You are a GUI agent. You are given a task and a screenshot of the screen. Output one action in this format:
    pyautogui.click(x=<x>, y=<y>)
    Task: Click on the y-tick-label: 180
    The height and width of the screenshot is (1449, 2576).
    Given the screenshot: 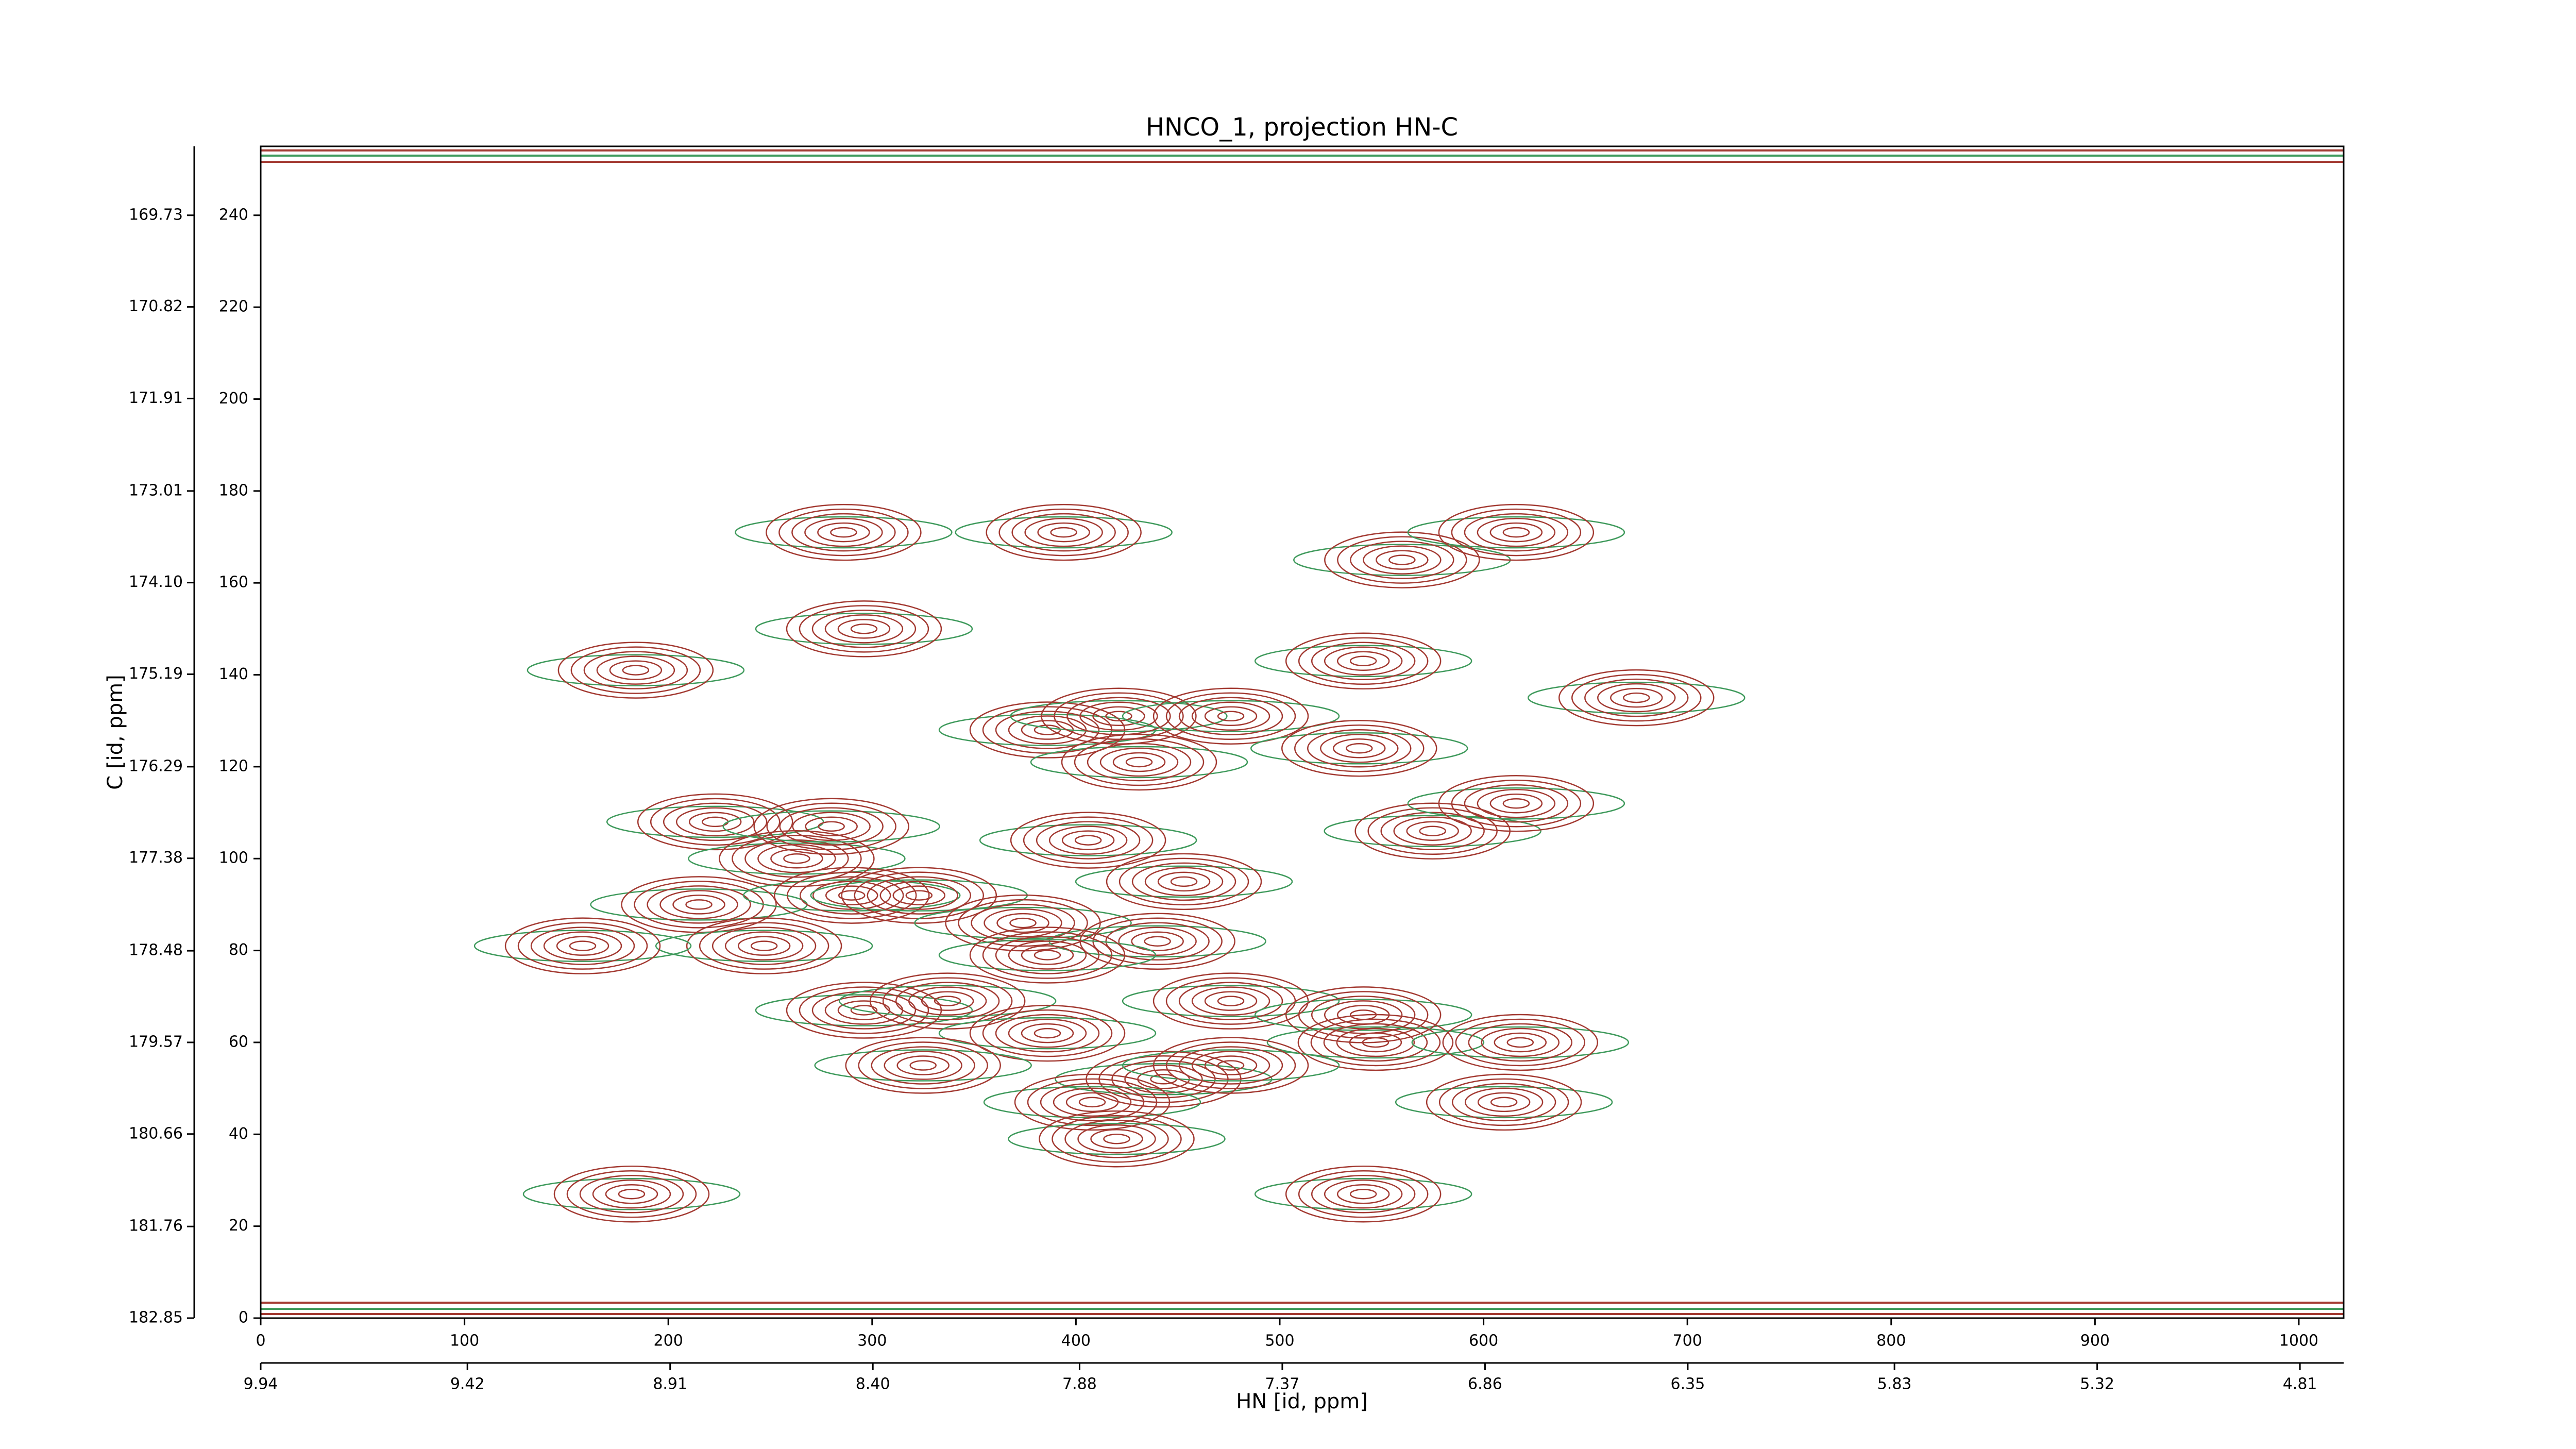 What is the action you would take?
    pyautogui.click(x=233, y=490)
    